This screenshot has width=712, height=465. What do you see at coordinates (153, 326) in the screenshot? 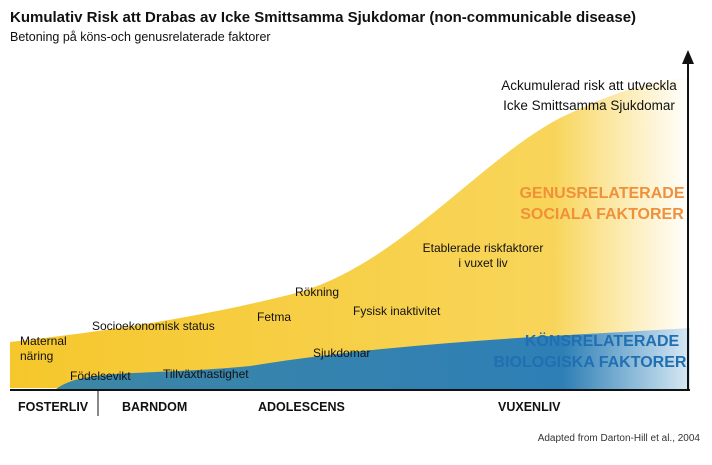
I see `factor-label: Socioekonomisk status` at bounding box center [153, 326].